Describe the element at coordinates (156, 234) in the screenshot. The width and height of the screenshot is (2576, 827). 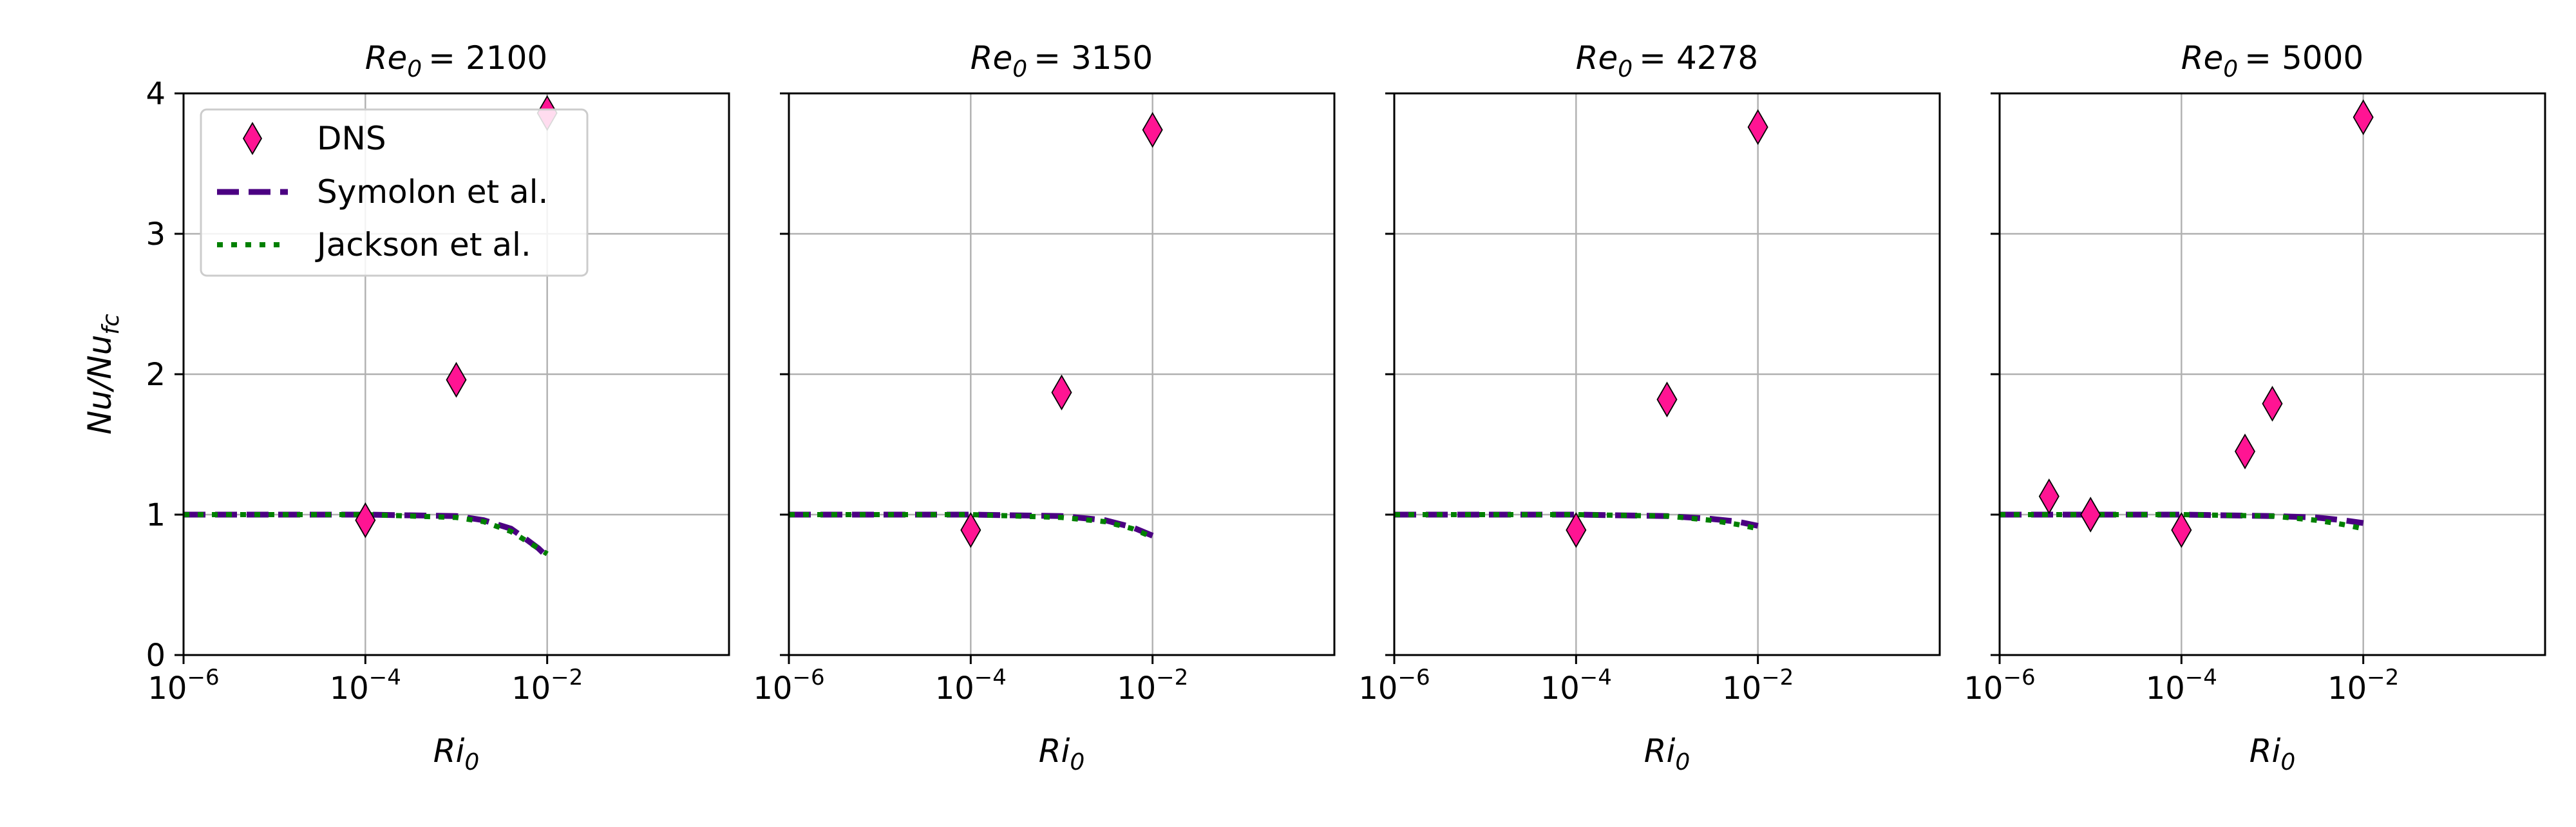
I see `y-tick-label-3: 3` at that location.